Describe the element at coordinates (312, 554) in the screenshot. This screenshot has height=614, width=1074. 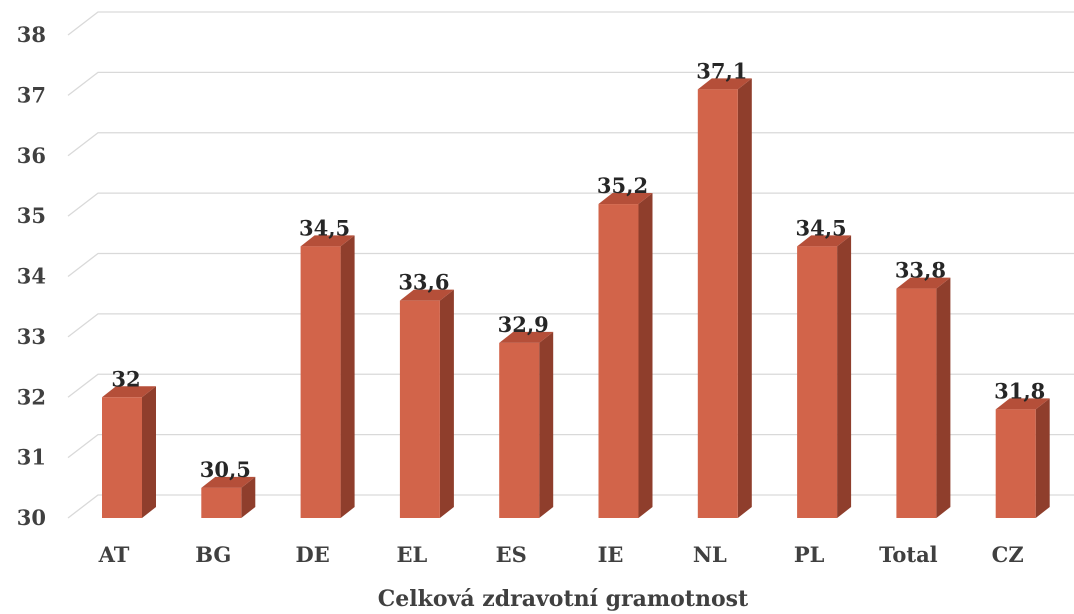
I see `x-tick-label: DE` at that location.